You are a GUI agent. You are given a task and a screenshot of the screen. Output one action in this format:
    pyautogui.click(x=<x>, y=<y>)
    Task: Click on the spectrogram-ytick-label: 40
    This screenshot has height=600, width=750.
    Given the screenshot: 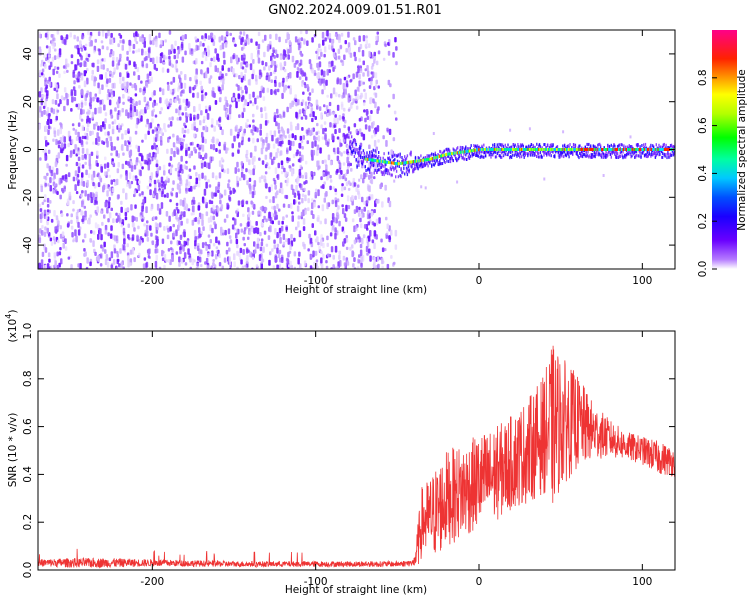 What is the action you would take?
    pyautogui.click(x=28, y=53)
    